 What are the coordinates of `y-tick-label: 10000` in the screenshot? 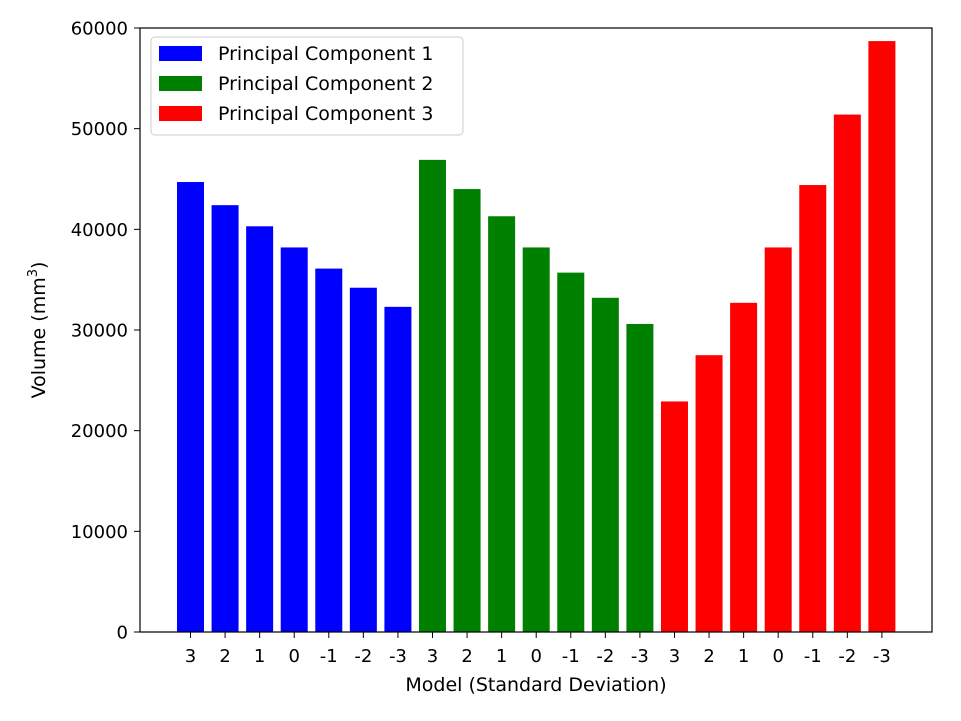 It's located at (99, 532).